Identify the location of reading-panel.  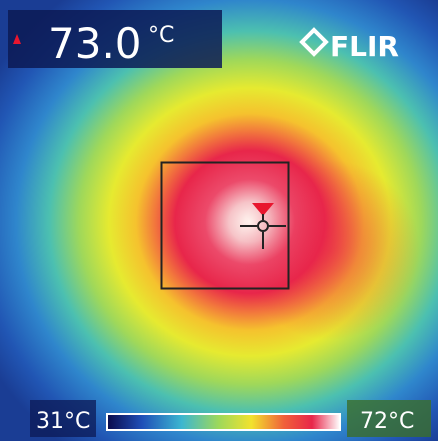
(115, 39).